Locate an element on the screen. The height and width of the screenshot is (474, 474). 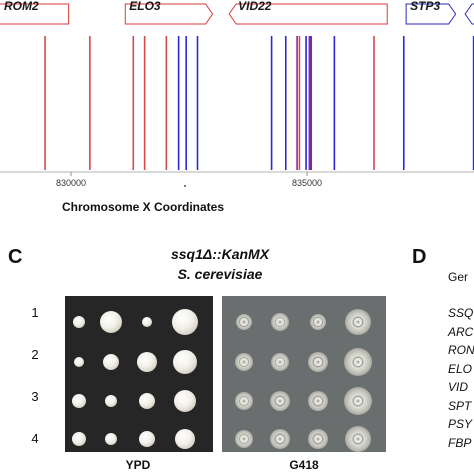
panel-c-letter: C is located at coordinates (15, 257).